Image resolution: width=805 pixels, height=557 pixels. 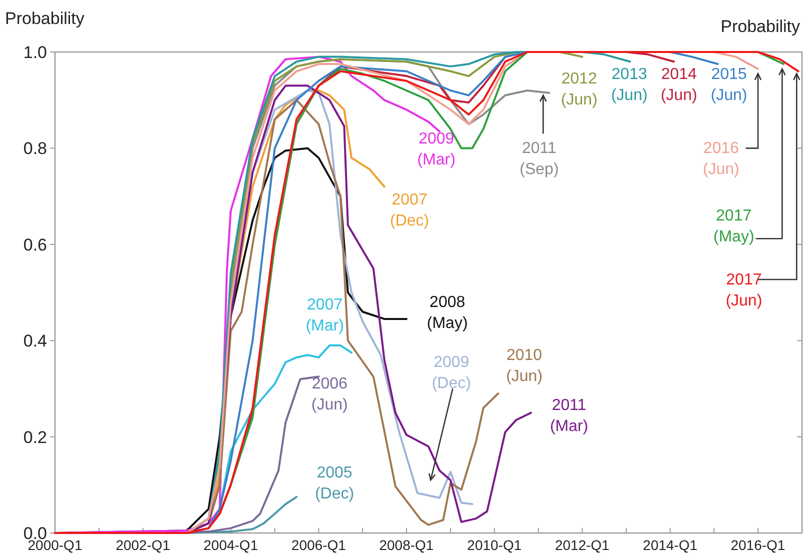 I want to click on series-label: 2007 (Mar), so click(x=325, y=315).